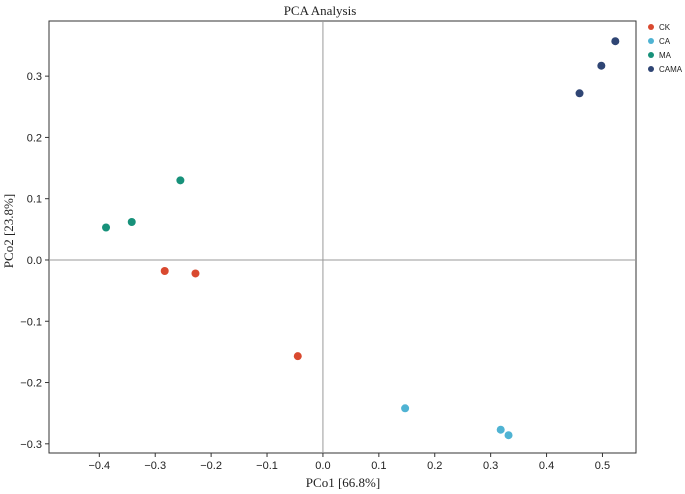  Describe the element at coordinates (155, 466) in the screenshot. I see `x-tick-label: −0.3` at that location.